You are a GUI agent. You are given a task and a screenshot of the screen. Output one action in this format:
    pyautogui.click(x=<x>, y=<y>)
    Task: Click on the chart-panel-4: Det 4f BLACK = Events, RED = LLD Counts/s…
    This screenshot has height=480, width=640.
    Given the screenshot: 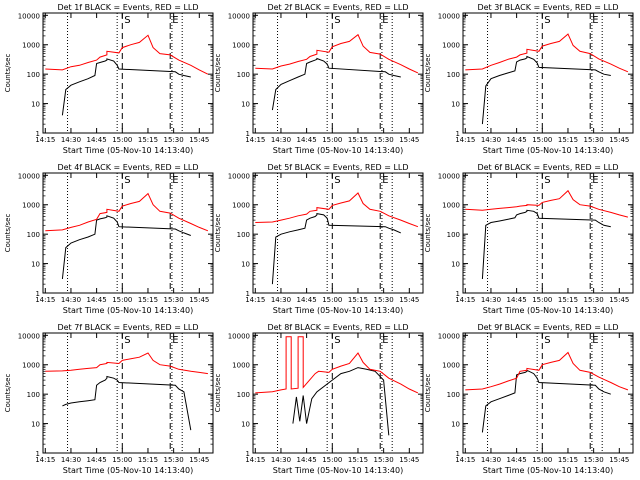 What is the action you would take?
    pyautogui.click(x=109, y=239)
    